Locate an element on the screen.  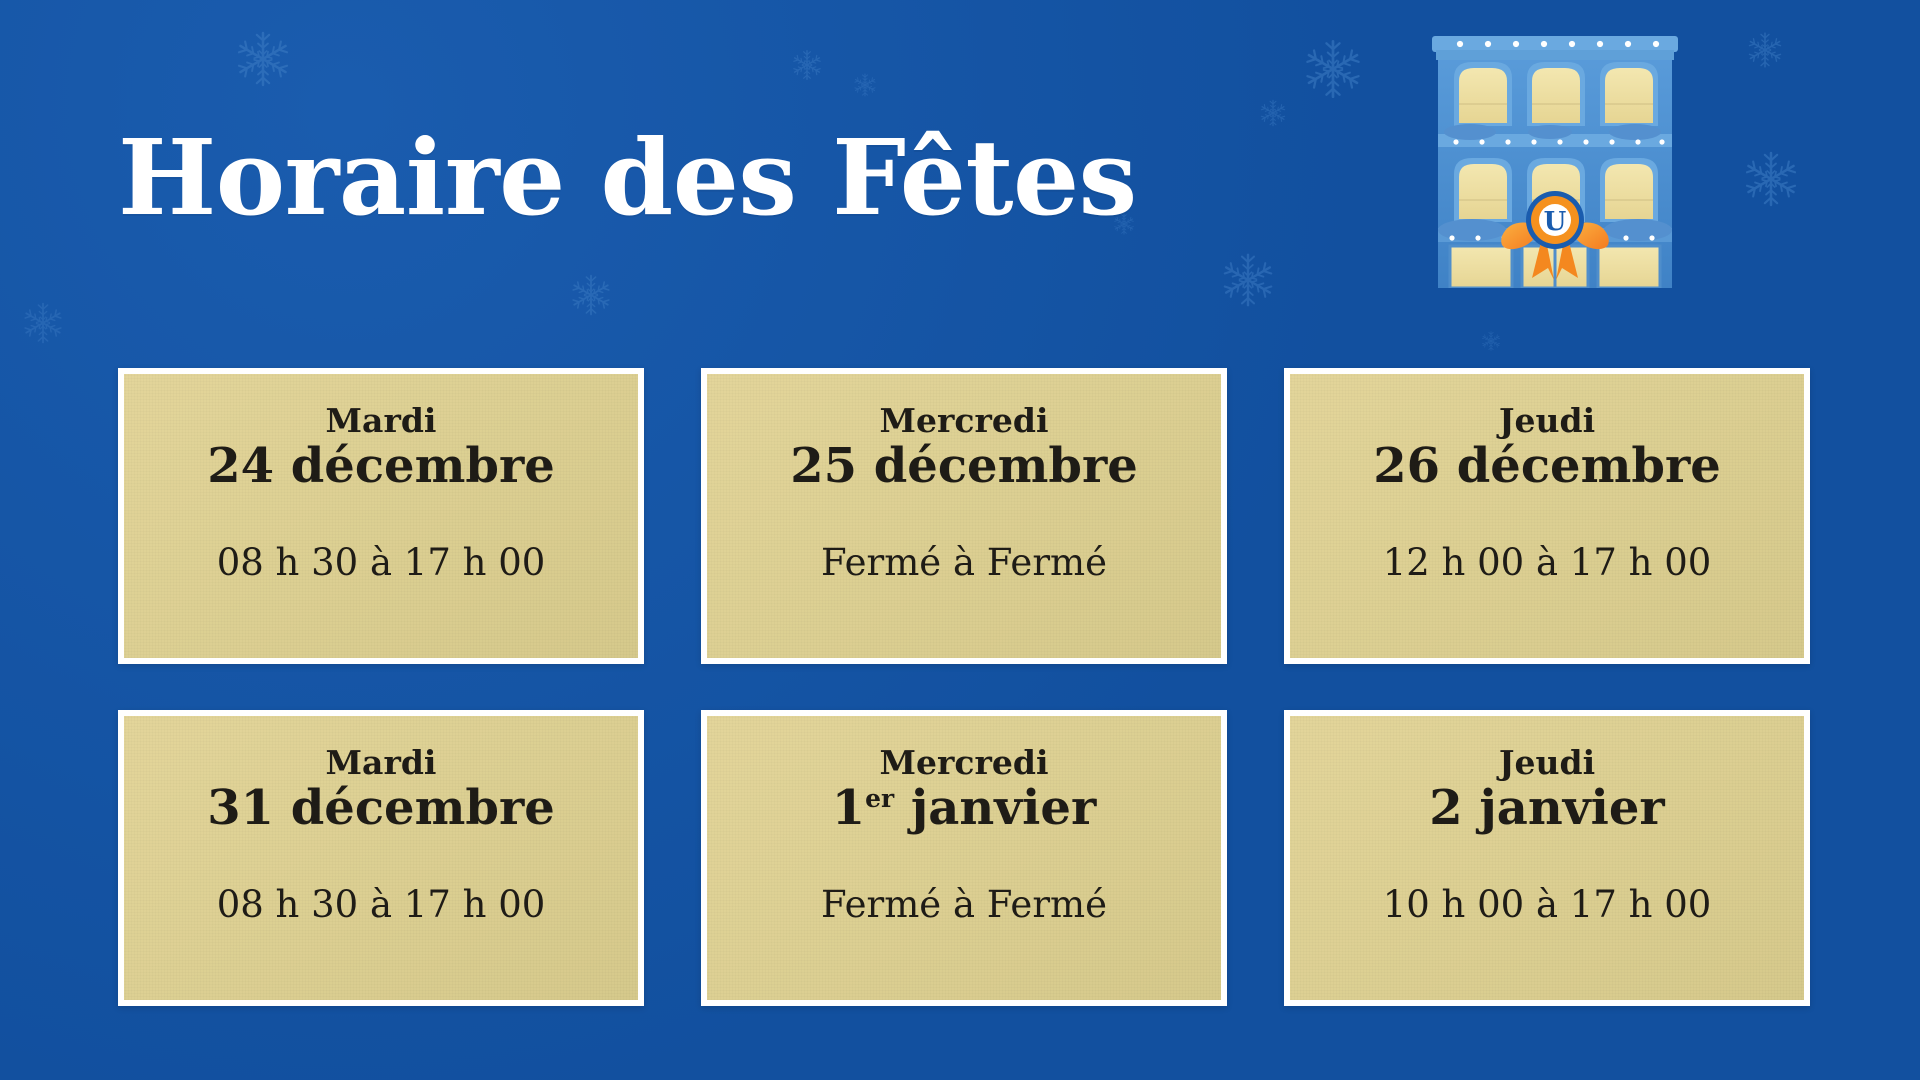
schedule-card-1: Mardi 24 décembre 08 h 30 à 17 h 00 is located at coordinates (381, 516).